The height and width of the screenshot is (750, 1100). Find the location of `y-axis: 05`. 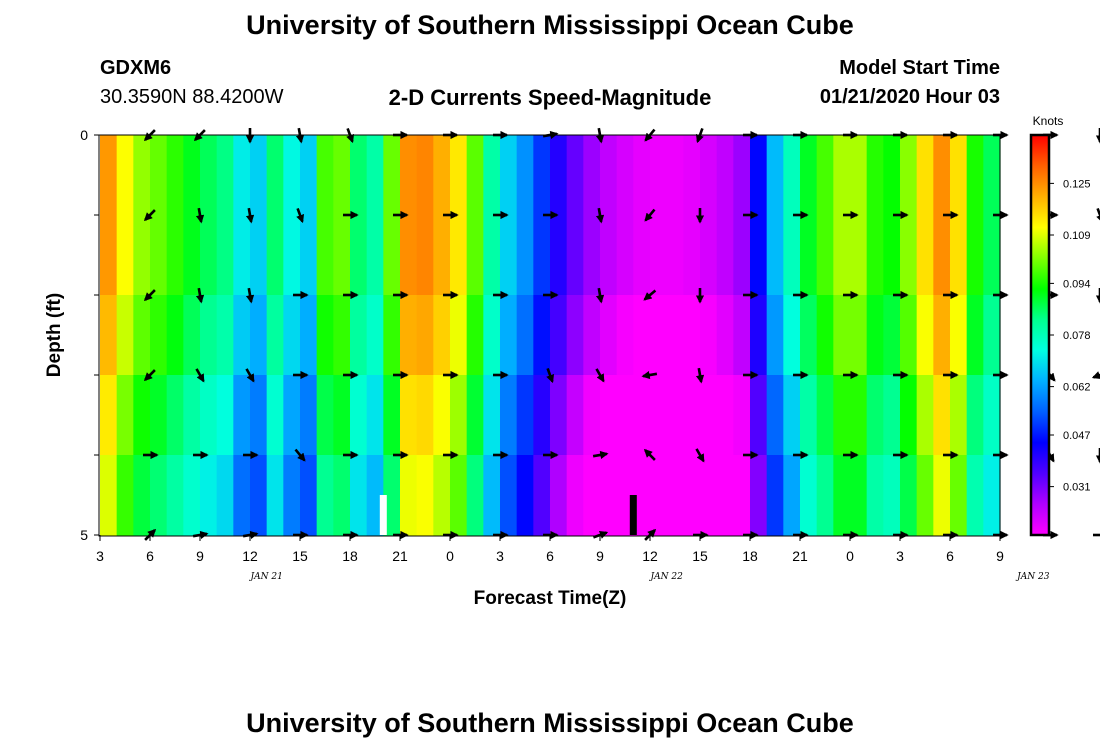

y-axis: 05 is located at coordinates (89, 335).